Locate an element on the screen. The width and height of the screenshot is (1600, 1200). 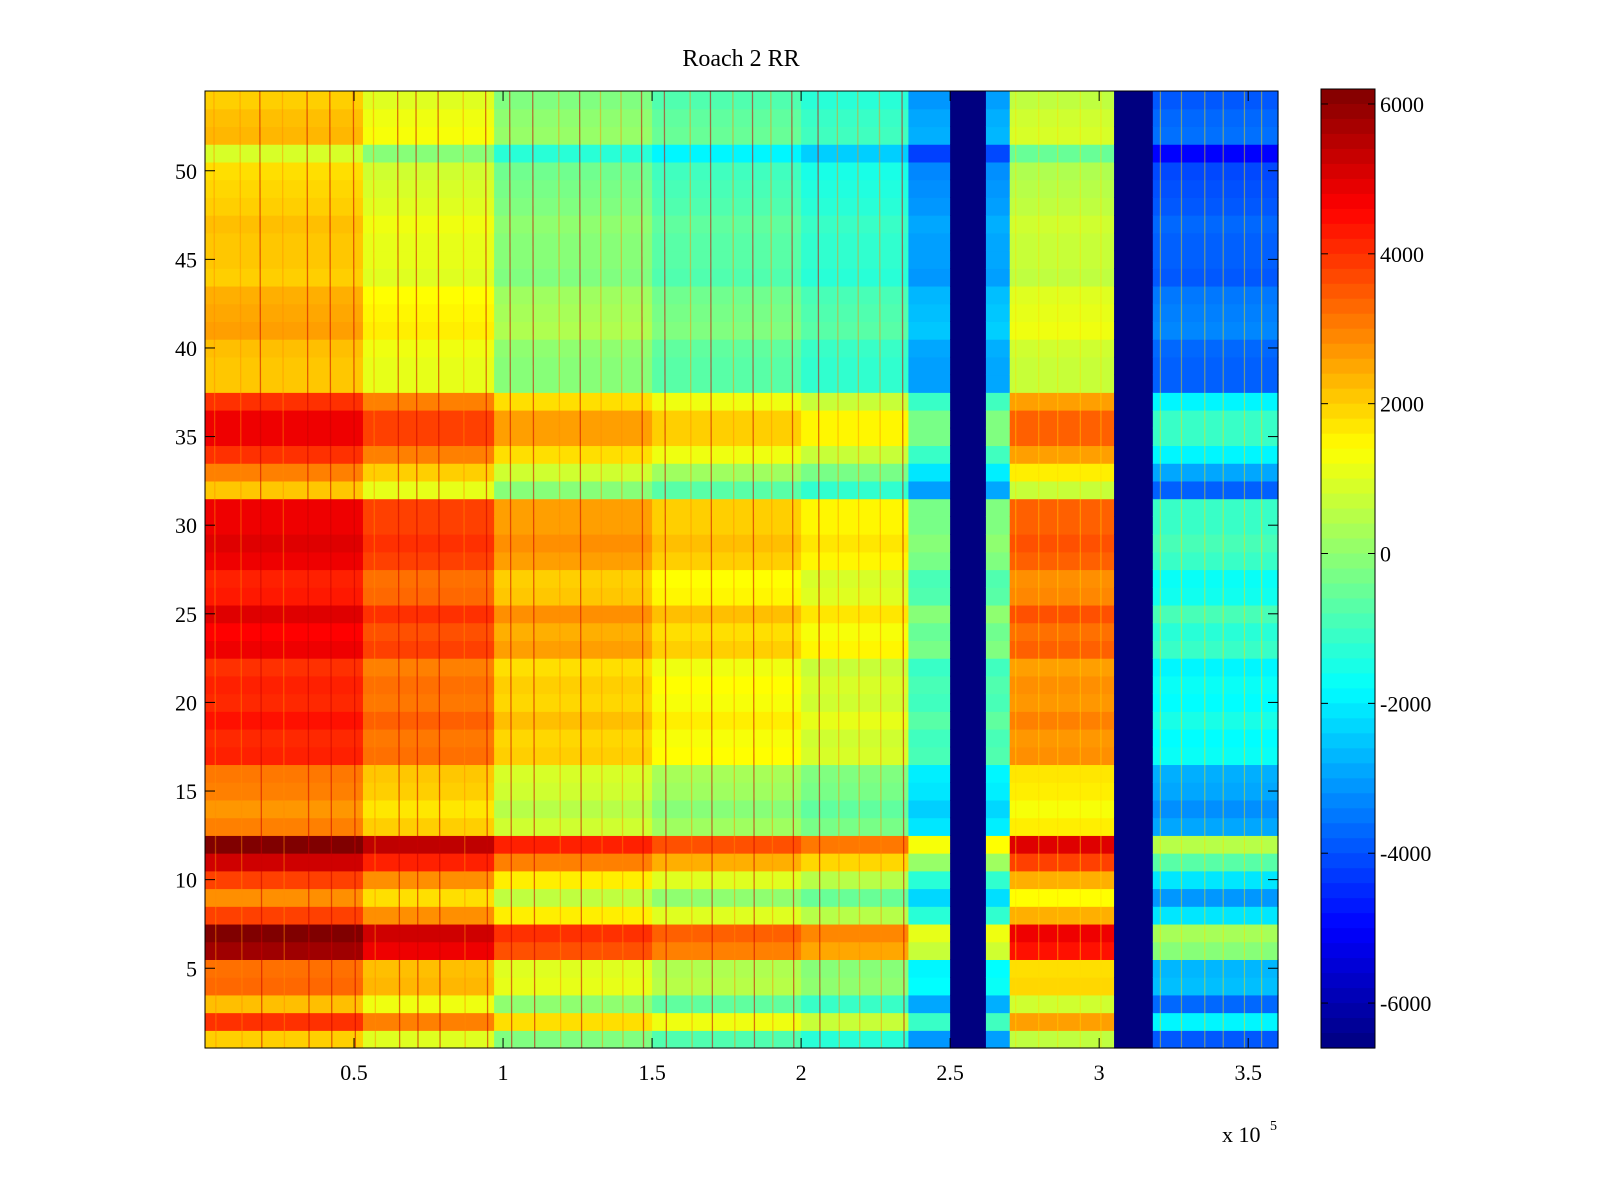
colorbar-tick-label: -2000 is located at coordinates (1405, 703).